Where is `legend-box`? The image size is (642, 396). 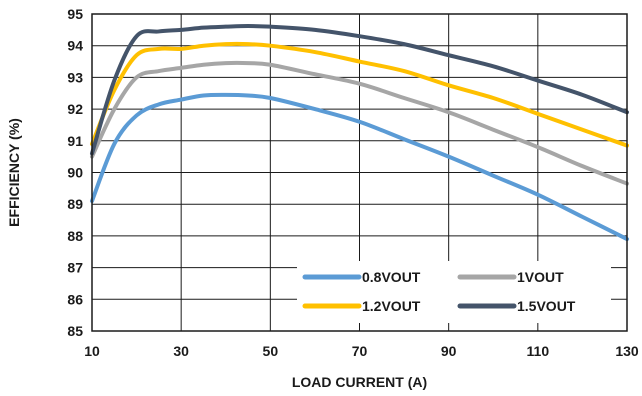 legend-box is located at coordinates (454, 292).